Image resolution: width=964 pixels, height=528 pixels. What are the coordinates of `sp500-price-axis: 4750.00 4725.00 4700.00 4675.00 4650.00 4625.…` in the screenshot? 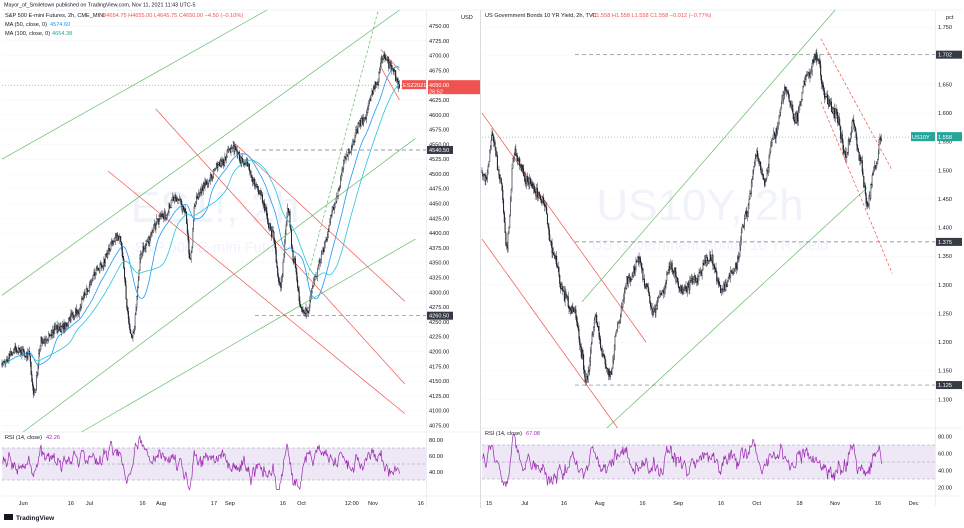 It's located at (439, 227).